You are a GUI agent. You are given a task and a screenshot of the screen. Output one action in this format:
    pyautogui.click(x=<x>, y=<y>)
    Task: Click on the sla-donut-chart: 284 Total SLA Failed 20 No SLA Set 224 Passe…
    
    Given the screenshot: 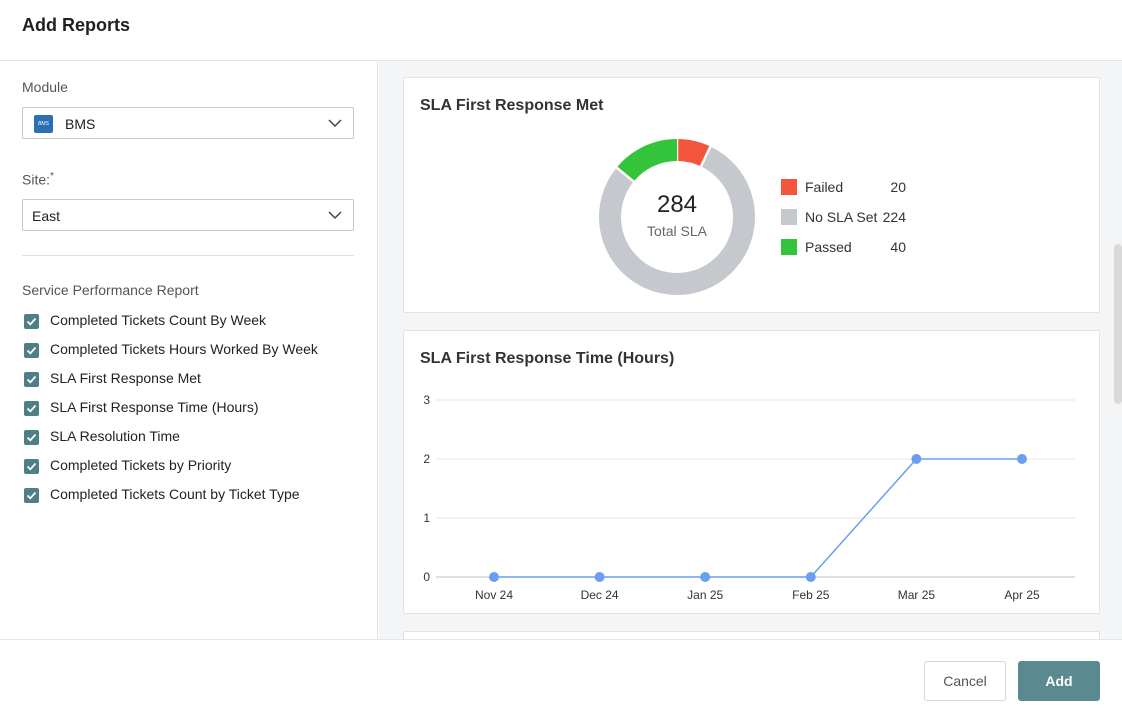 What is the action you would take?
    pyautogui.click(x=753, y=217)
    